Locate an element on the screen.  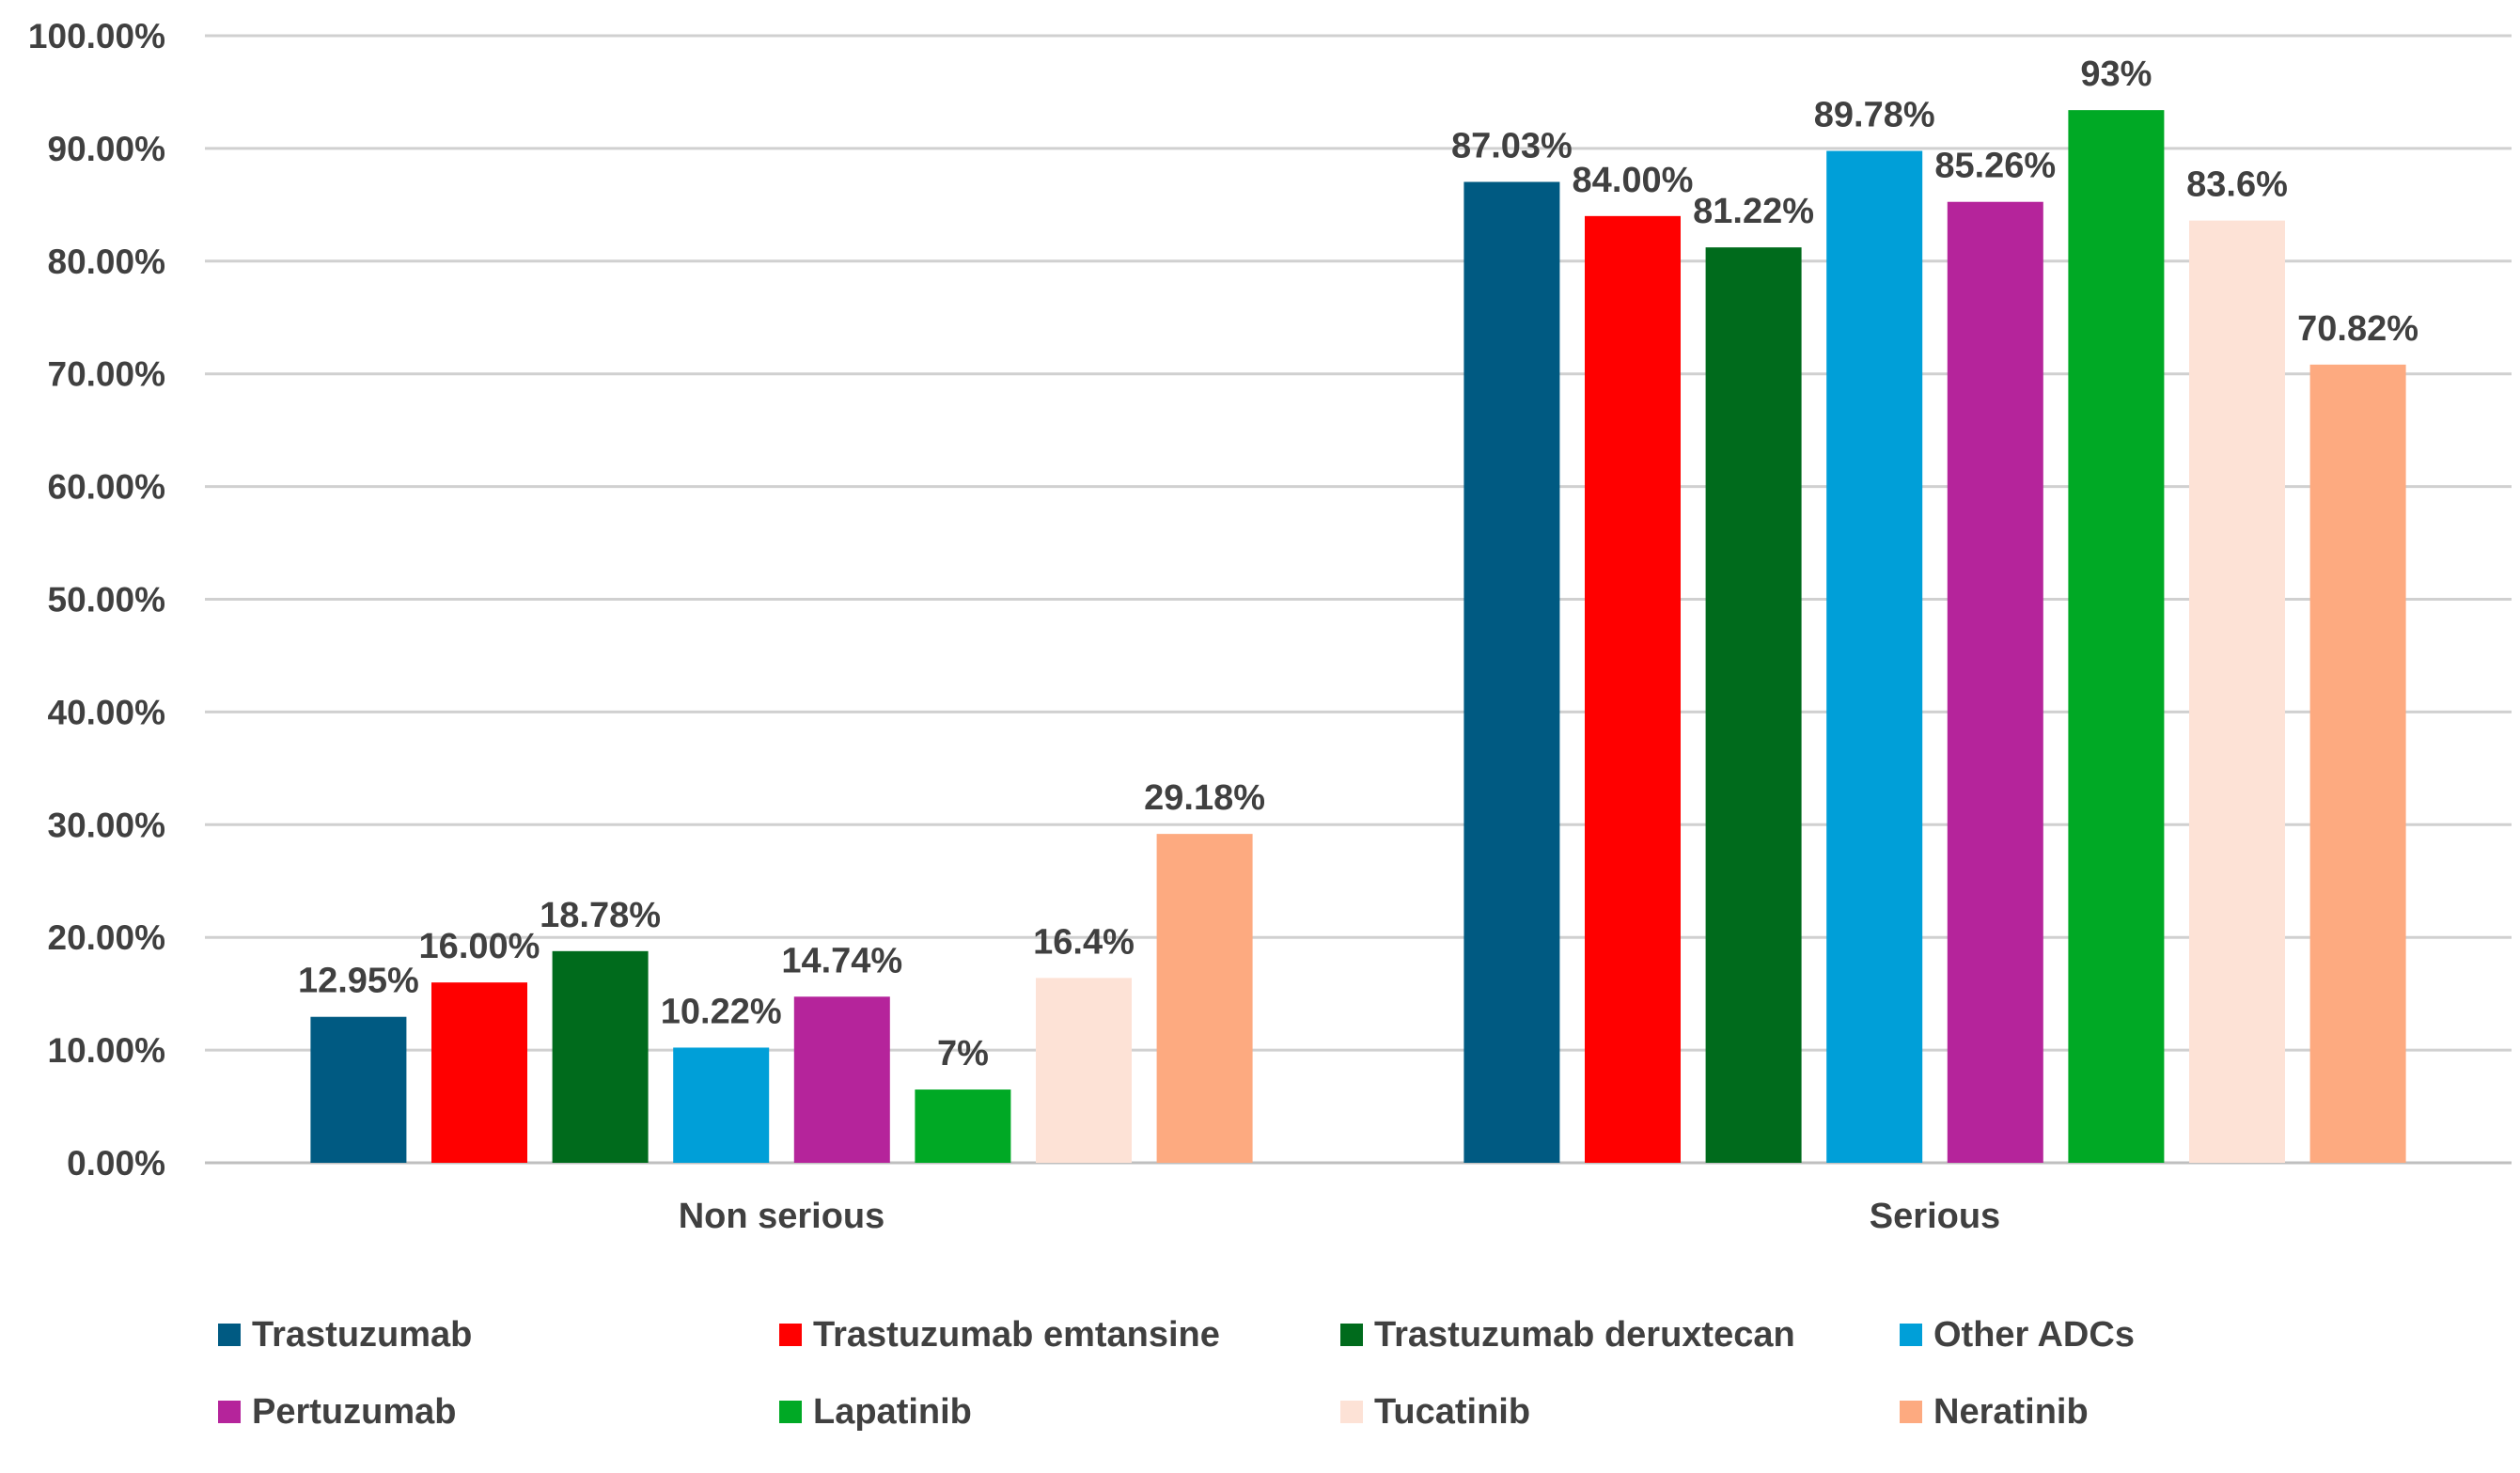
bar-neratinib-non-serious is located at coordinates (1204, 998).